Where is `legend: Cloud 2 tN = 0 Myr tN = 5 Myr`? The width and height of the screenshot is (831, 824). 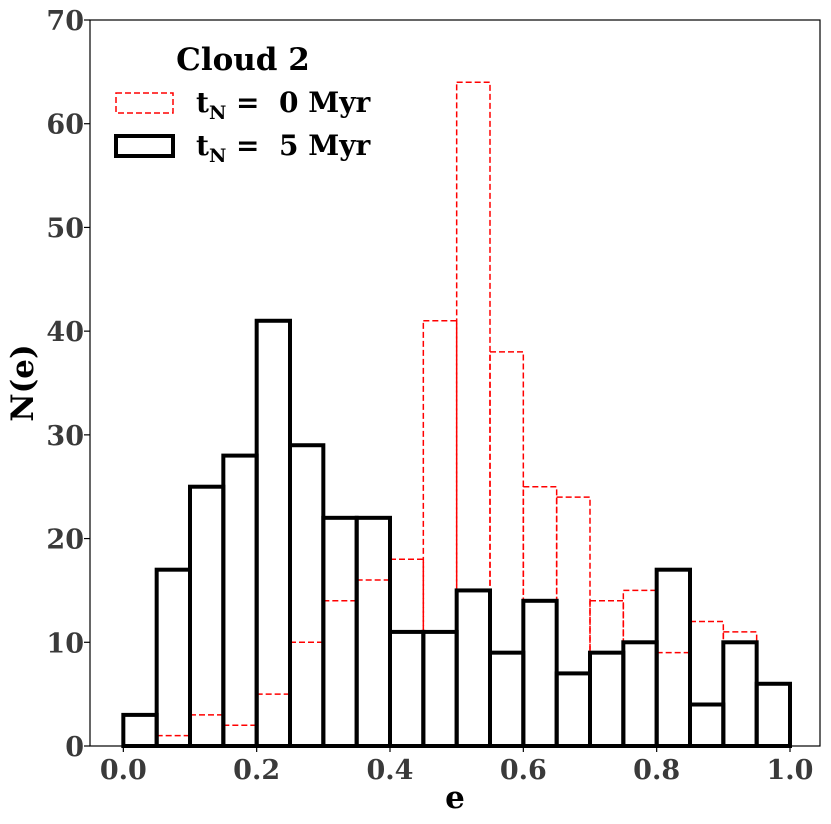 legend: Cloud 2 tN = 0 Myr tN = 5 Myr is located at coordinates (243, 104).